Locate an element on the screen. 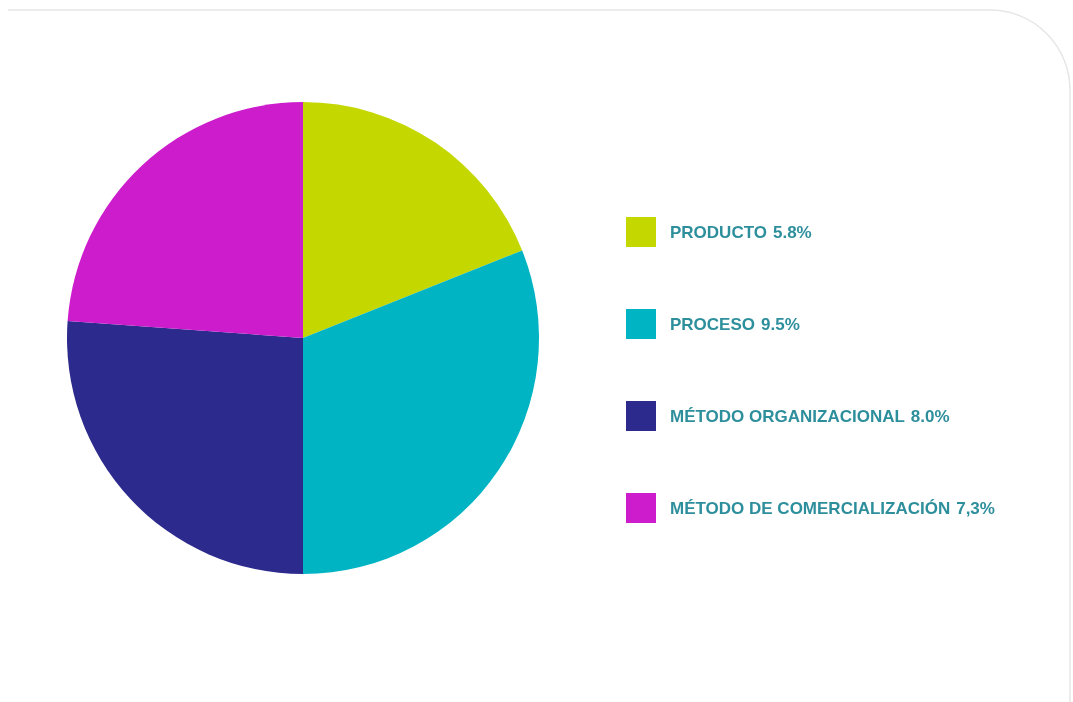  legend-label: PRODUCTO is located at coordinates (718, 232).